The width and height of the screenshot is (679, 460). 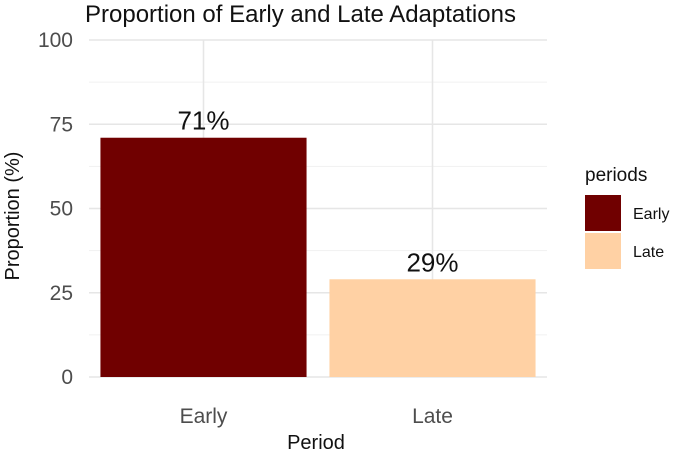 I want to click on y-tick-label: 50, so click(x=61, y=209).